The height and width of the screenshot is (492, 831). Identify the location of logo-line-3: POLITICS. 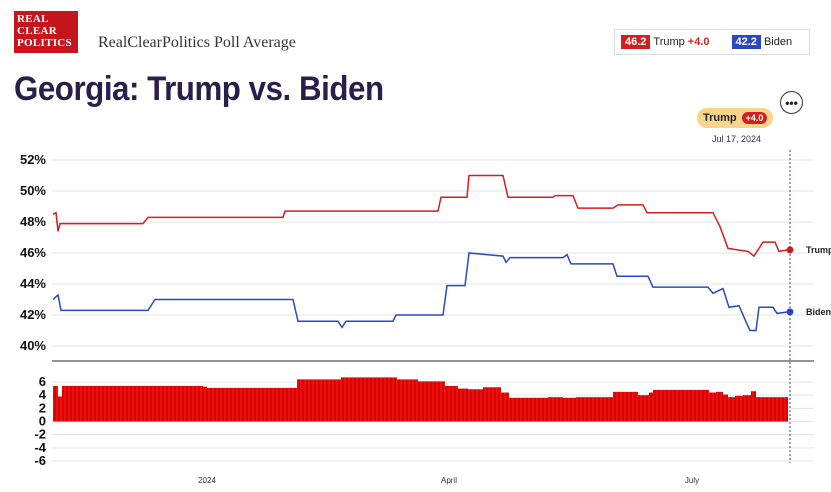
(44, 43).